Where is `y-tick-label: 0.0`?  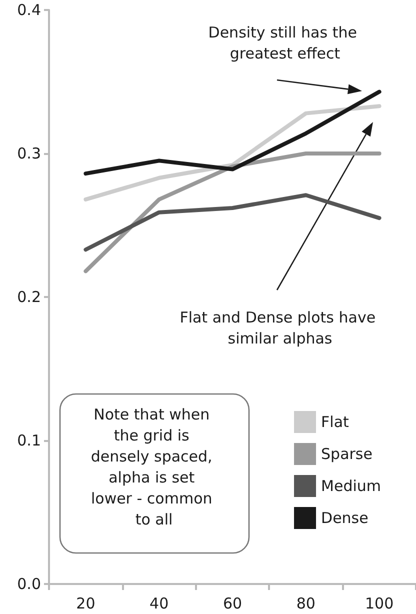 y-tick-label: 0.0 is located at coordinates (29, 584).